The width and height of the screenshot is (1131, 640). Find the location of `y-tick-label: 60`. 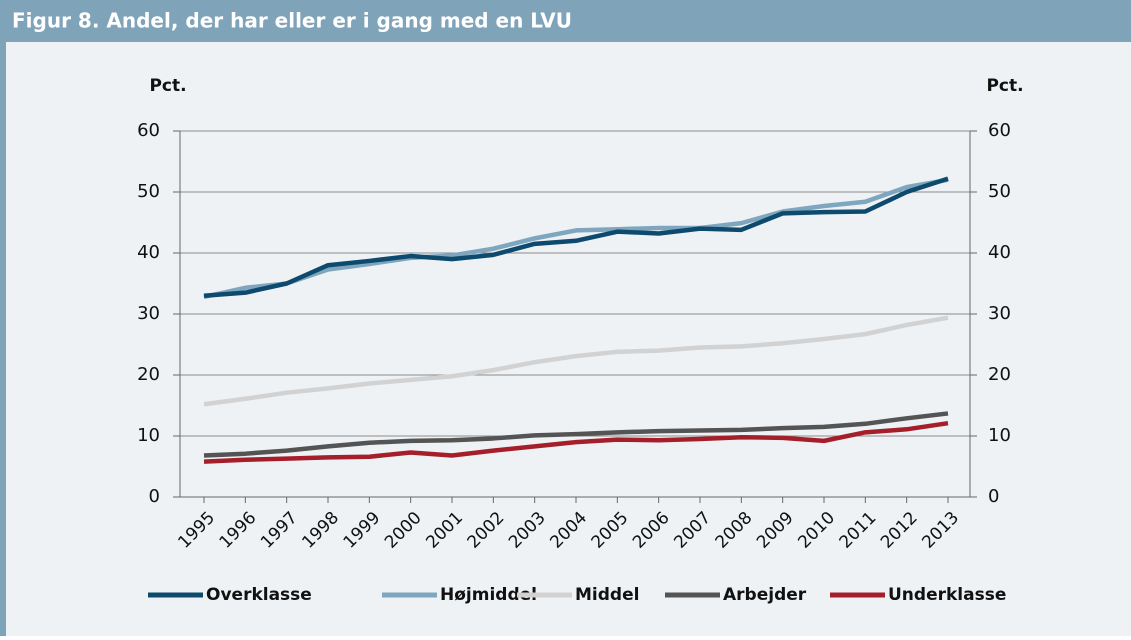

y-tick-label: 60 is located at coordinates (148, 130).